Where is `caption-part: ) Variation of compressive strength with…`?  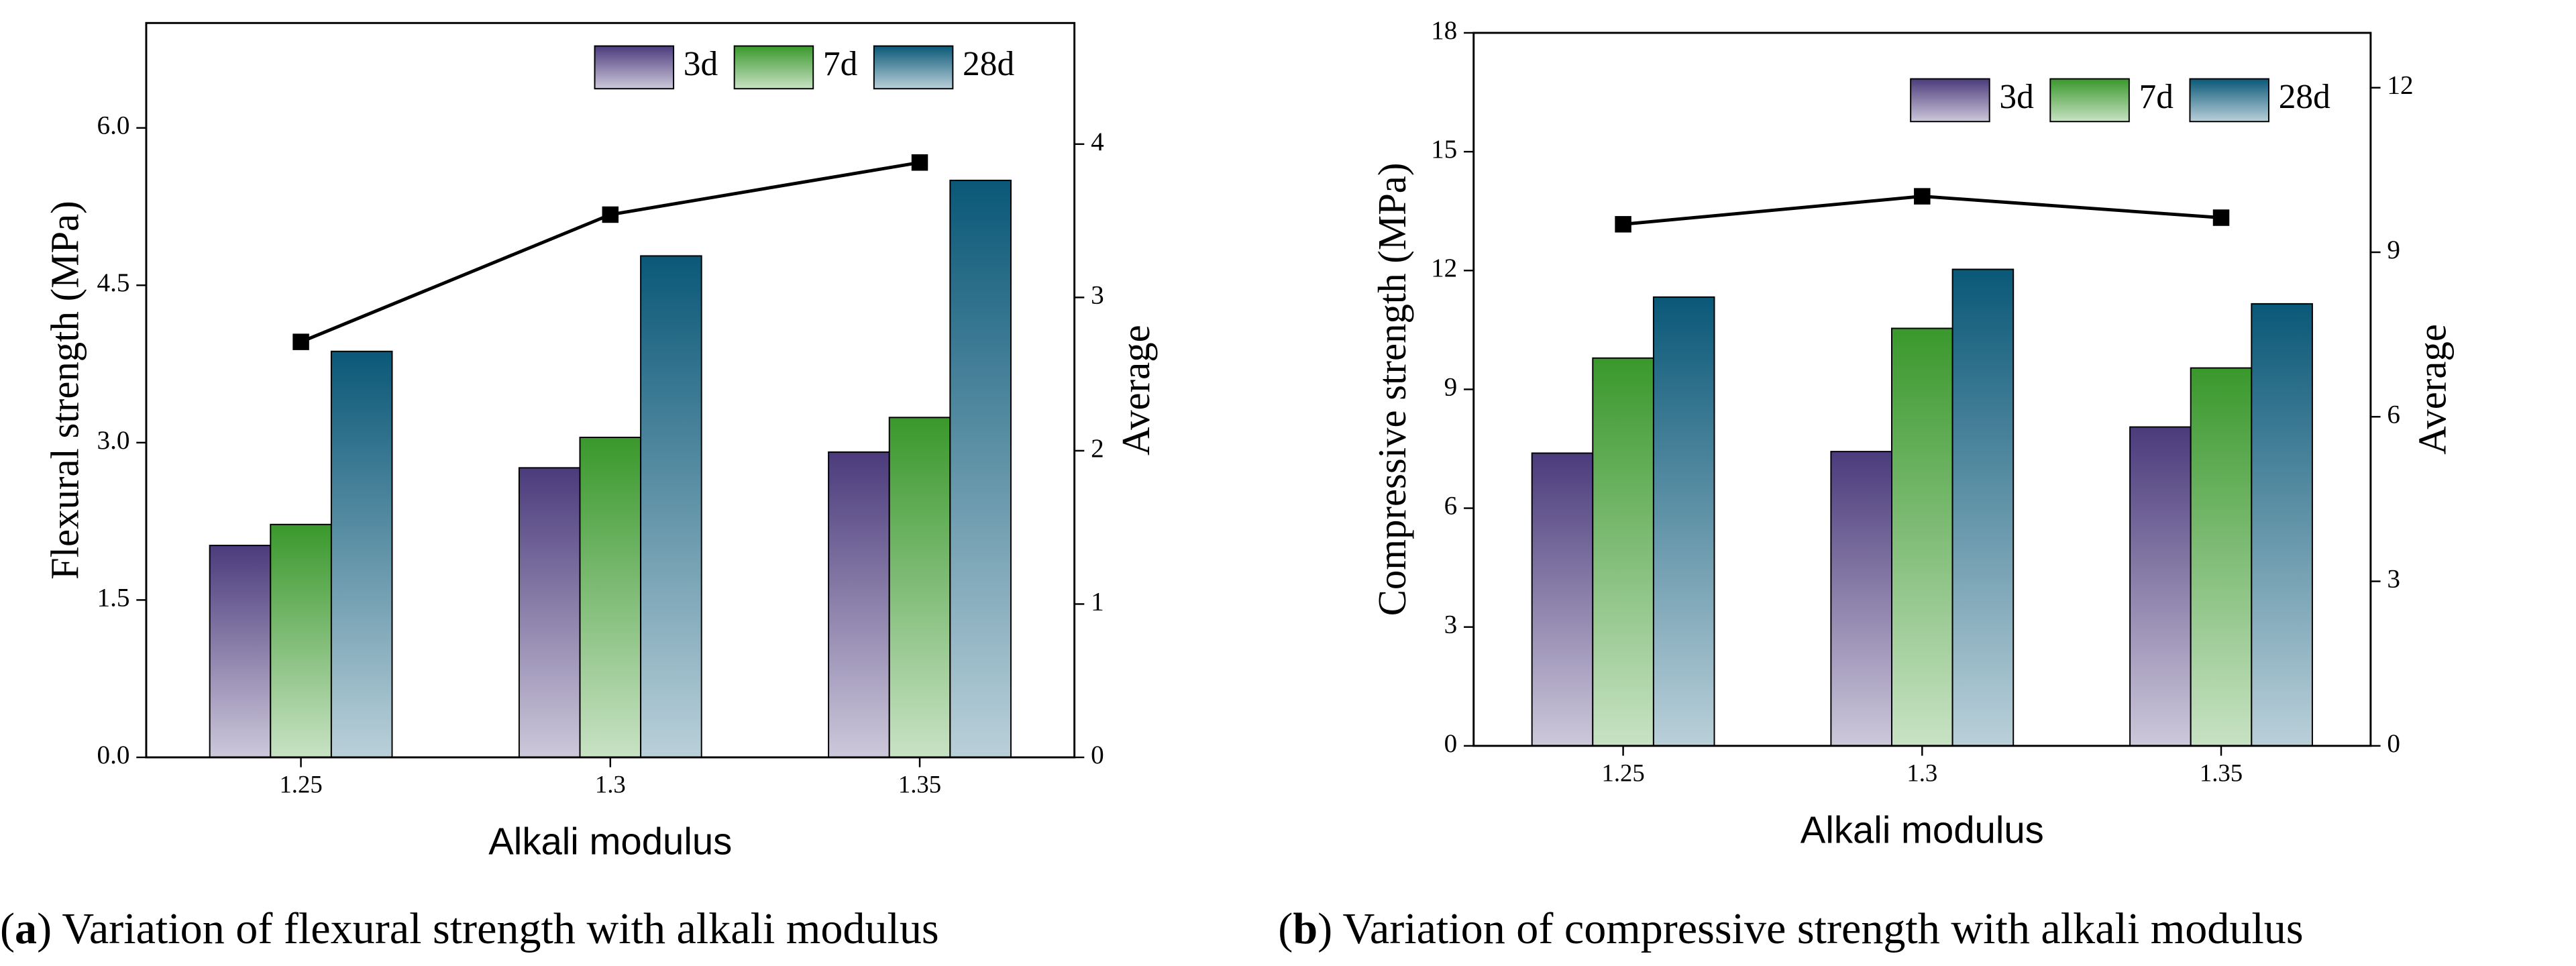 caption-part: ) Variation of compressive strength with… is located at coordinates (1810, 928).